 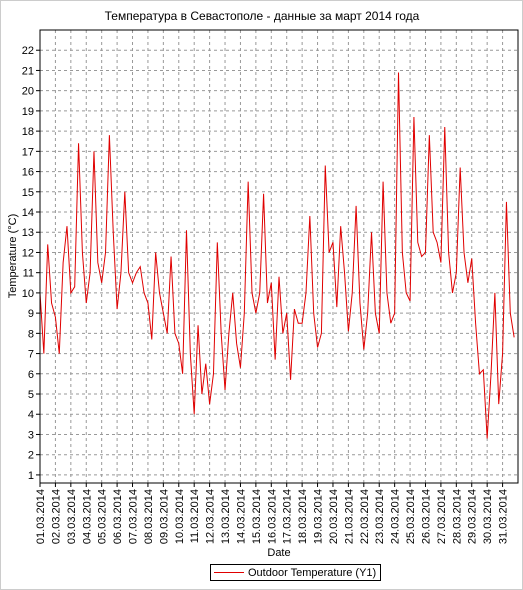 What do you see at coordinates (31, 355) in the screenshot?
I see `y-tick-label: 7` at bounding box center [31, 355].